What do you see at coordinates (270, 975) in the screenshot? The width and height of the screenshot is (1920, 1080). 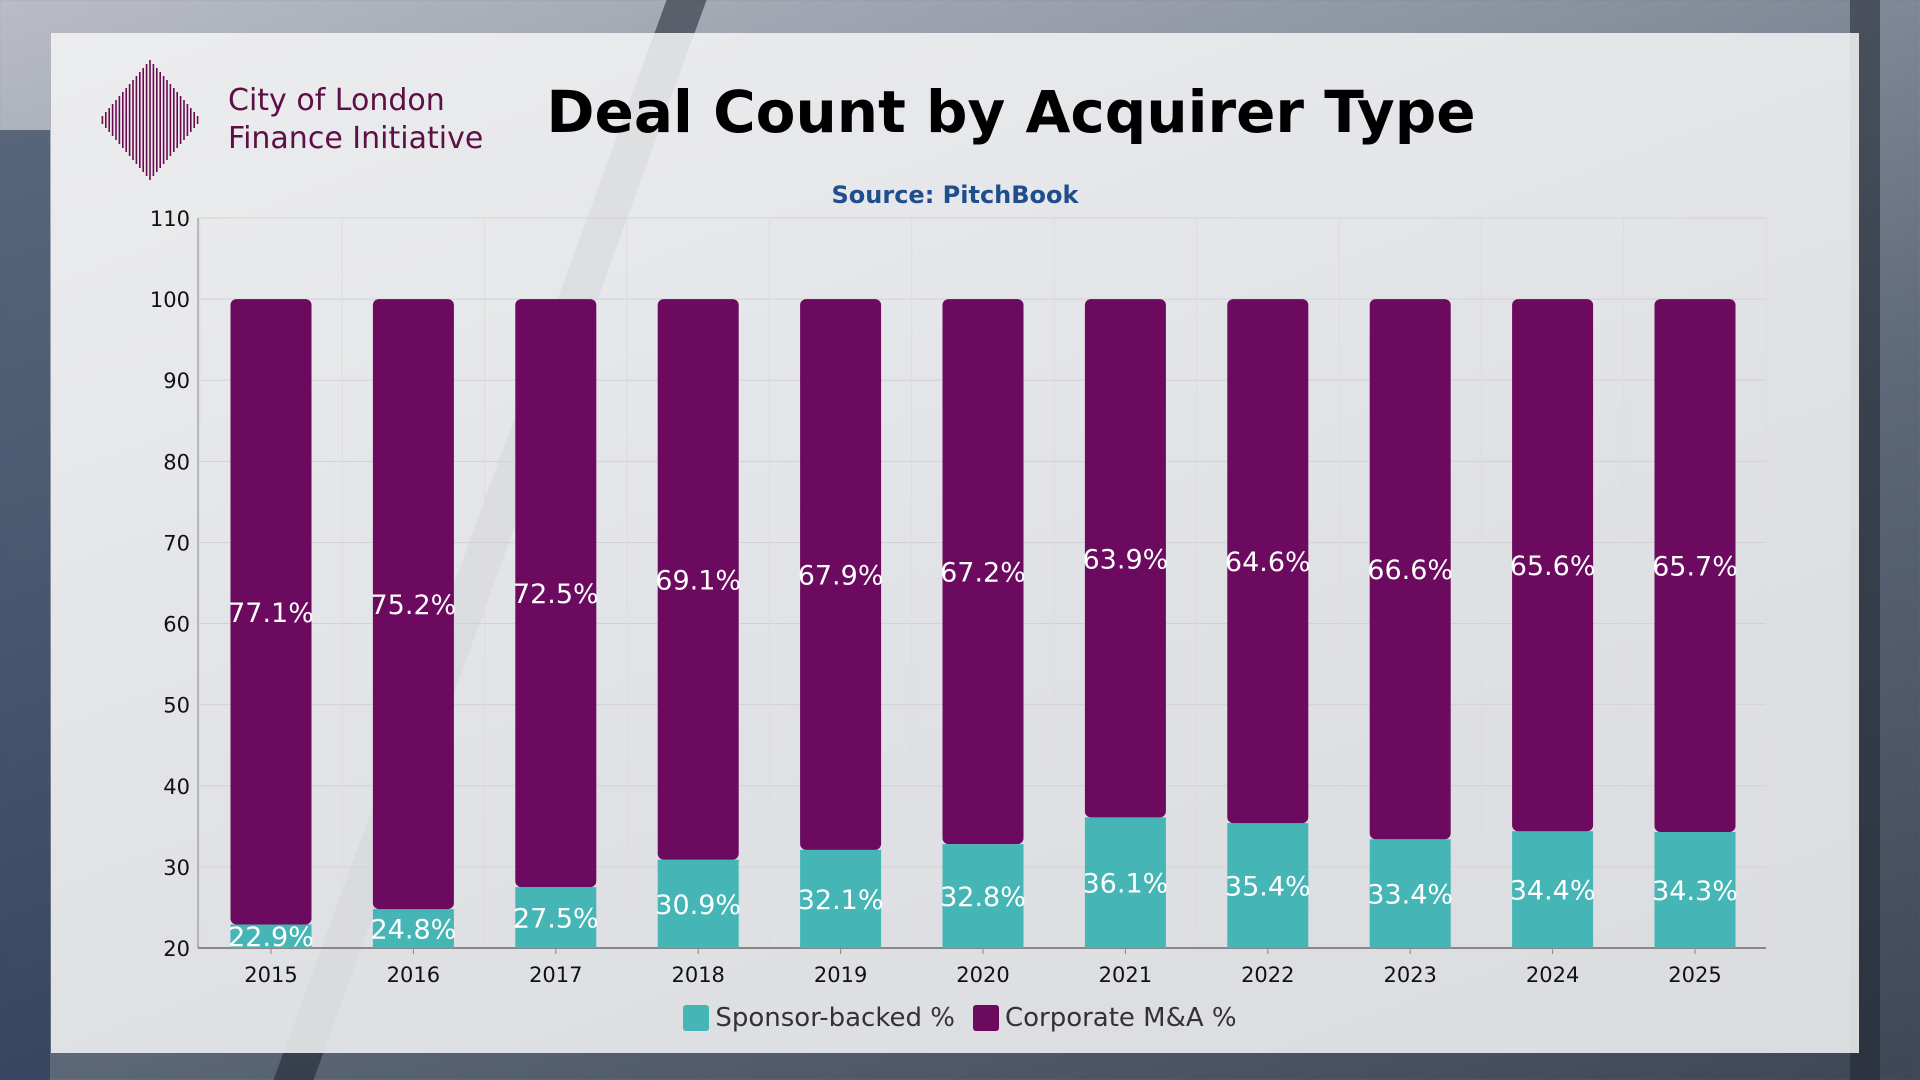 I see `x-tick-label: 2015` at bounding box center [270, 975].